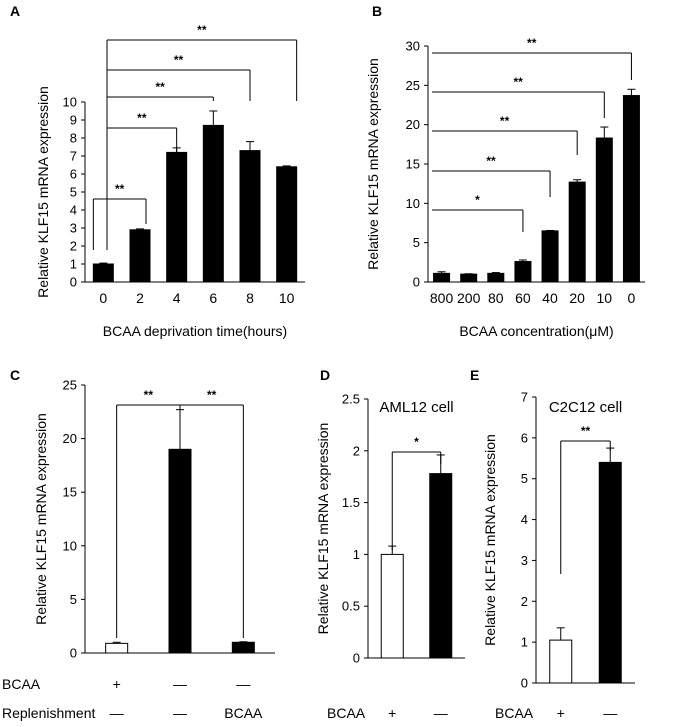  I want to click on x-tick-label: 8, so click(250, 298).